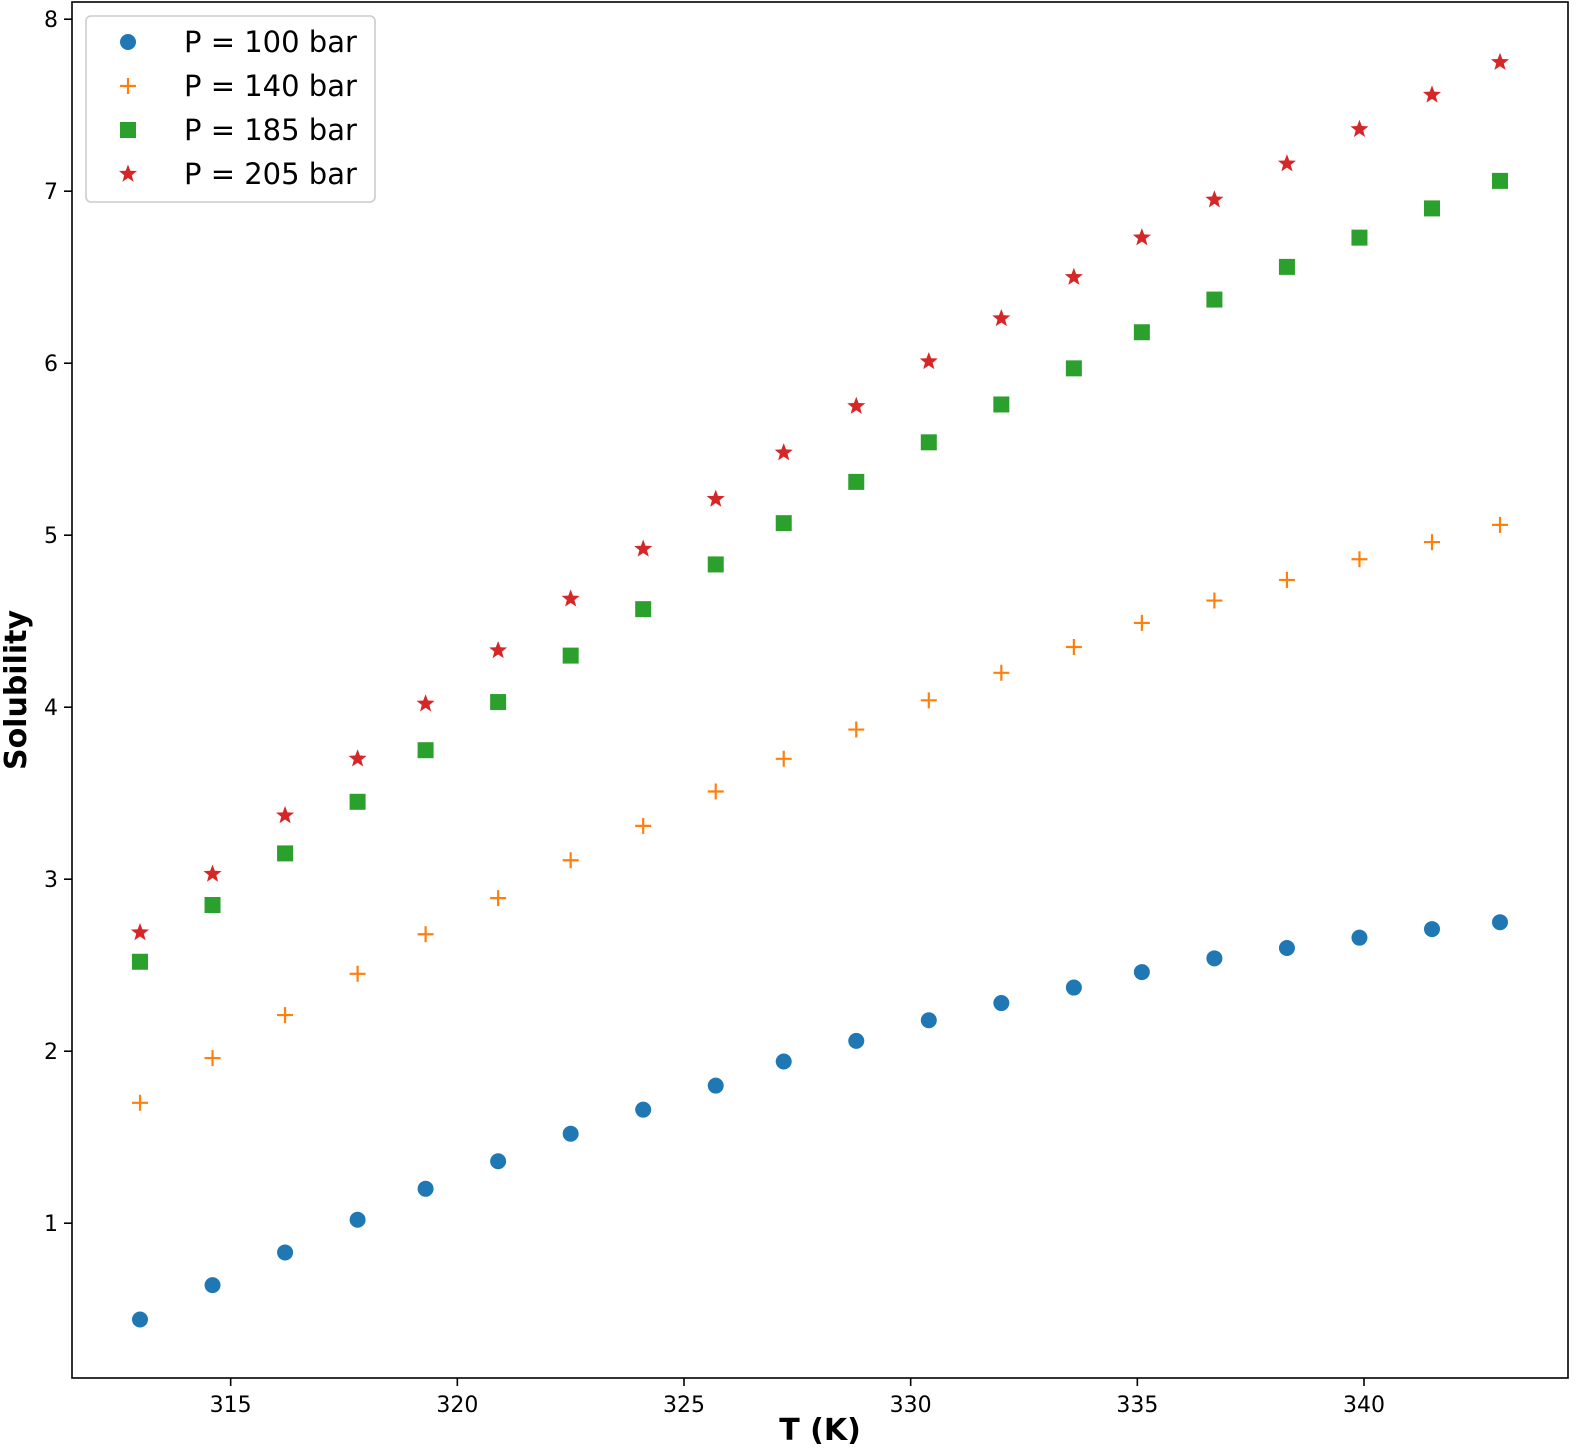 Image resolution: width=1586 pixels, height=1451 pixels. I want to click on x-tick-label: 320, so click(457, 1405).